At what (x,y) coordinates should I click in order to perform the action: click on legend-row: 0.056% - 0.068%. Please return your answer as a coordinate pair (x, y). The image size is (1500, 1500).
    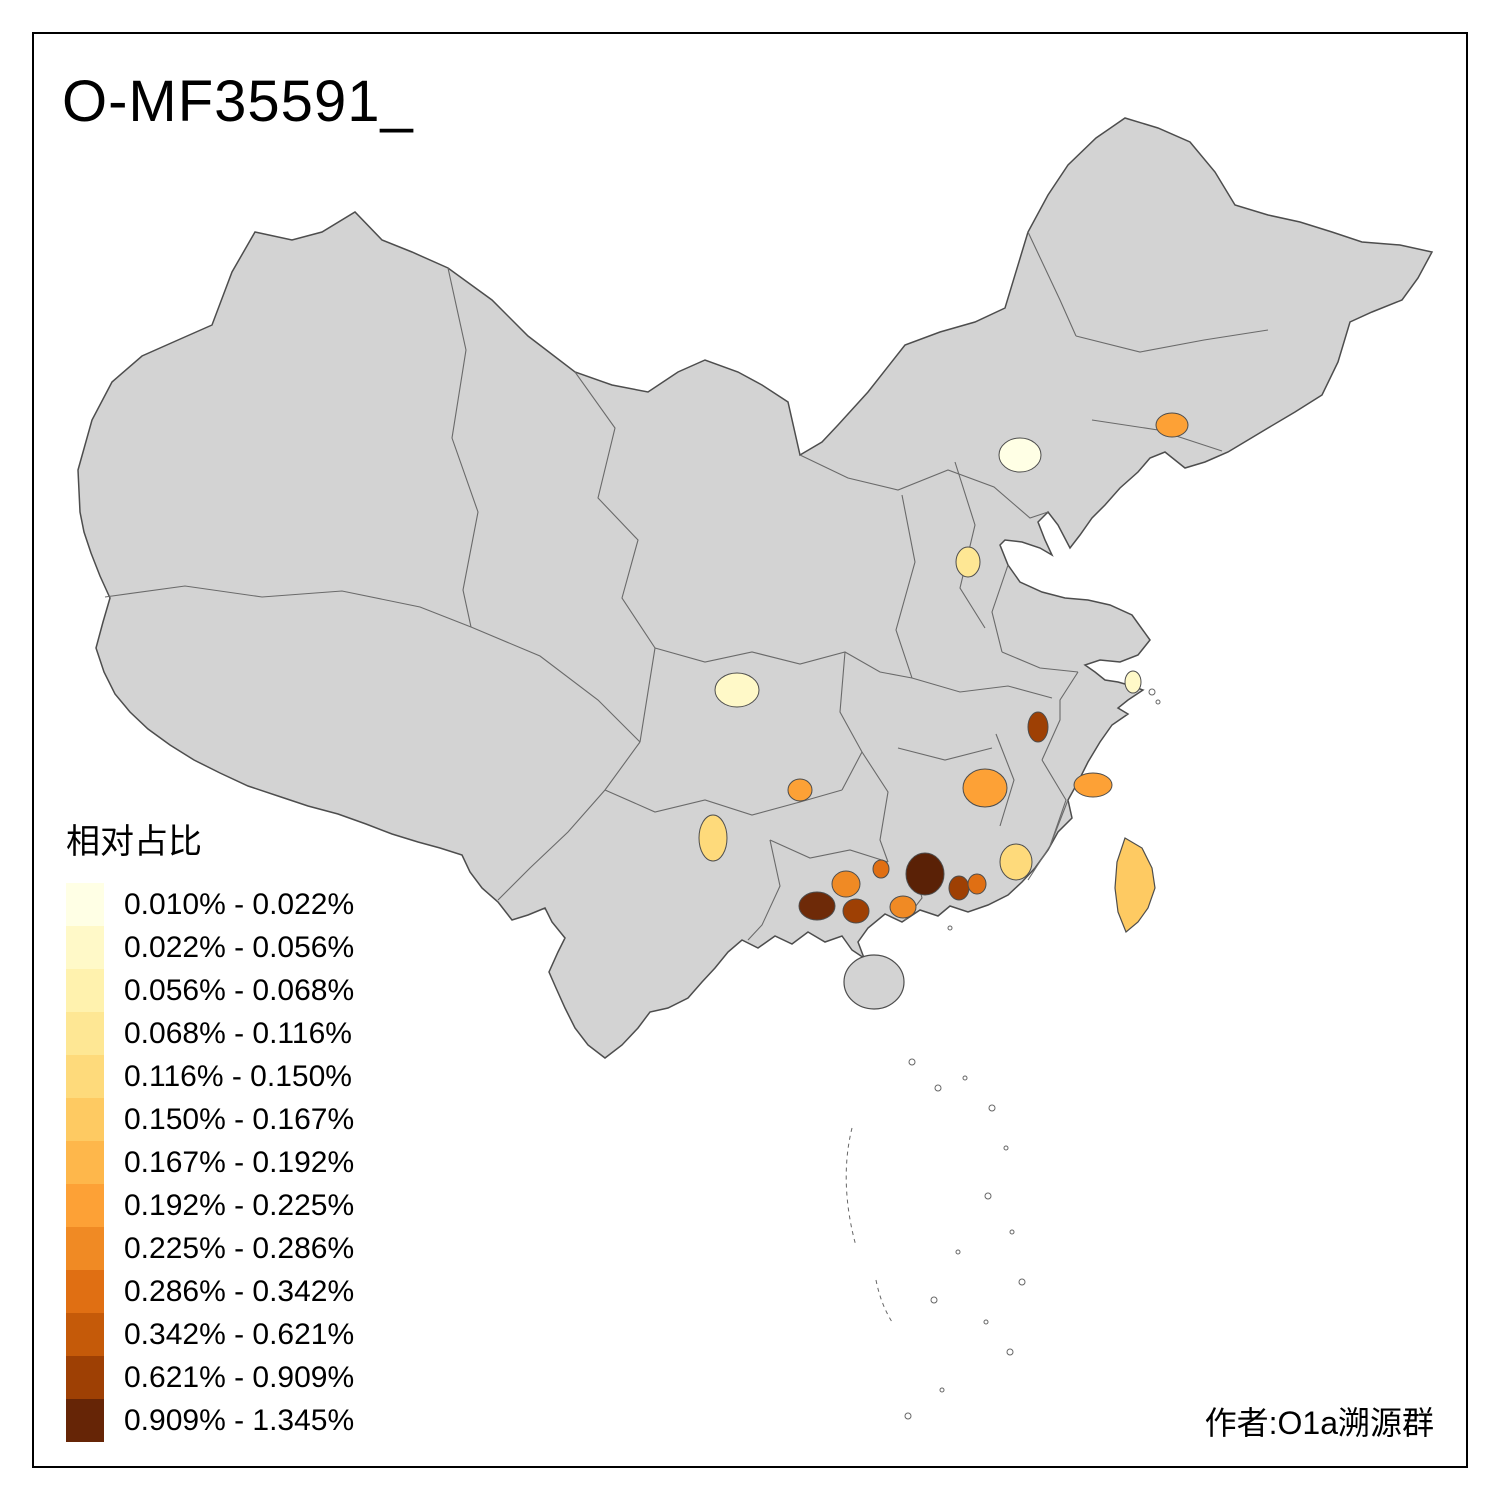
    Looking at the image, I should click on (210, 990).